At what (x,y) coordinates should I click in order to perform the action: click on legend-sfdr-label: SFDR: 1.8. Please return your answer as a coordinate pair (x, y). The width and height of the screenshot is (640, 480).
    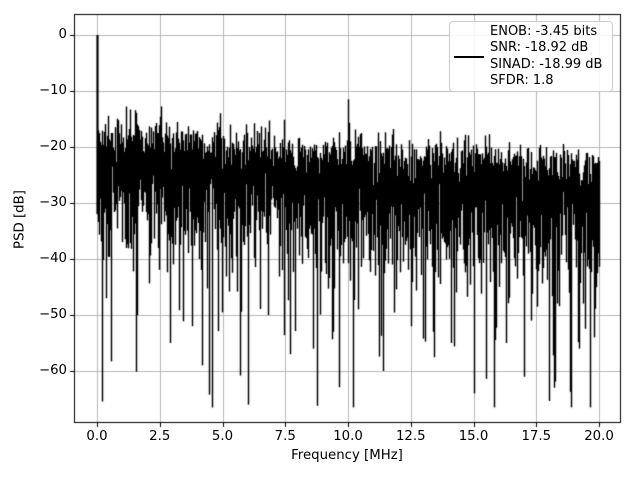
    Looking at the image, I should click on (522, 80).